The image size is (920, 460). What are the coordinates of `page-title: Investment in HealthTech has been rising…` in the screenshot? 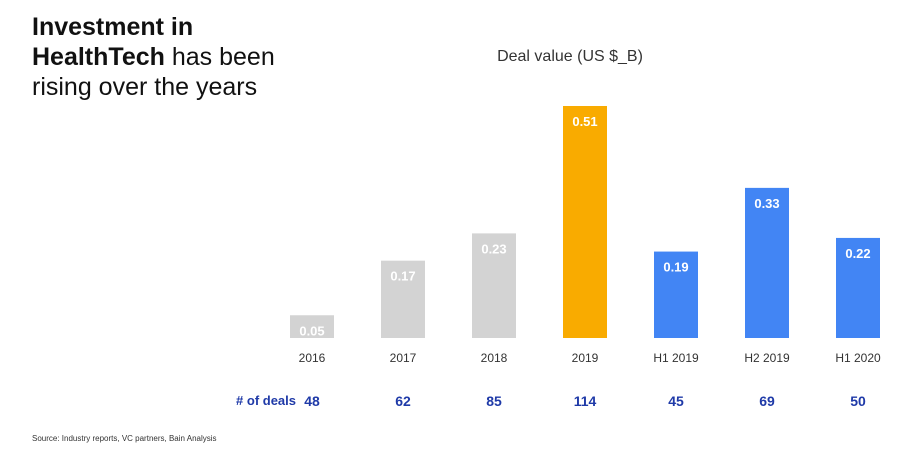 It's located at (182, 57).